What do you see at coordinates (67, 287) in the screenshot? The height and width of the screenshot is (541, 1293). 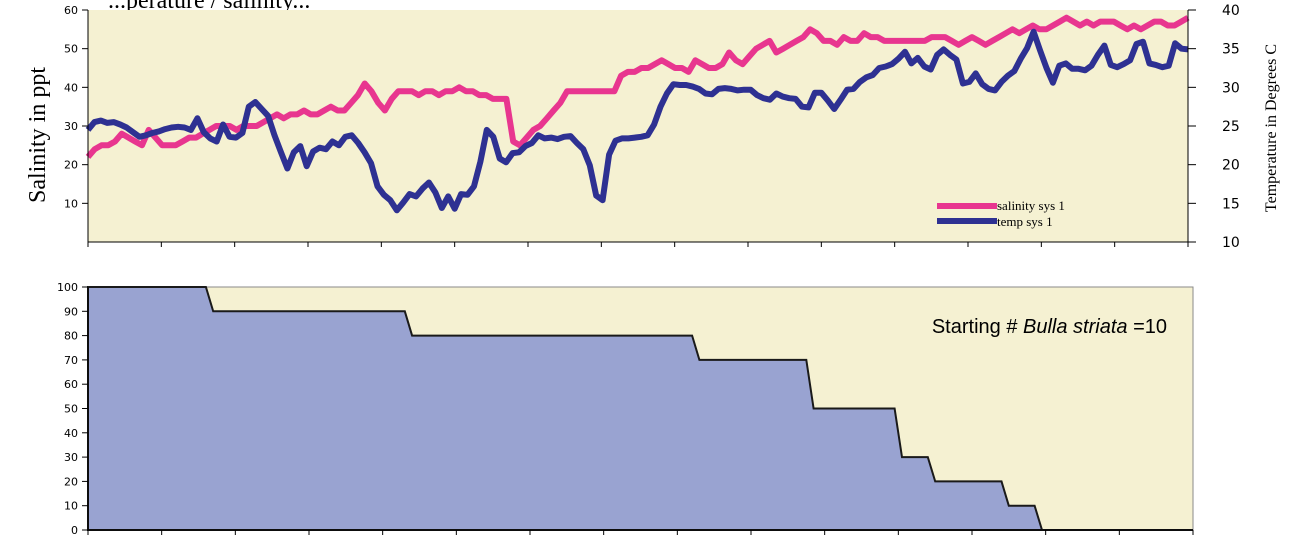 I see `bottom-left-tick-label: 100` at bounding box center [67, 287].